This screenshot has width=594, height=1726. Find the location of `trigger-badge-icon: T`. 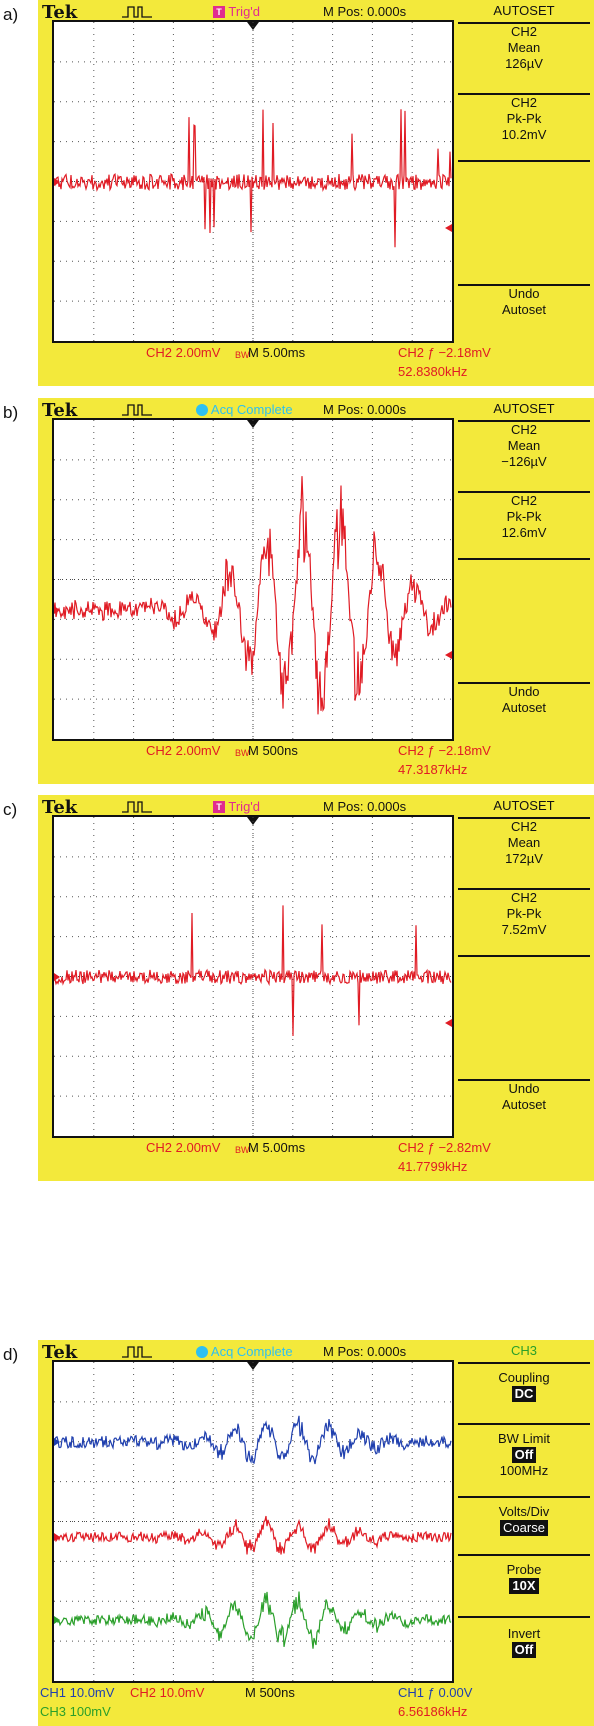

trigger-badge-icon: T is located at coordinates (219, 807).